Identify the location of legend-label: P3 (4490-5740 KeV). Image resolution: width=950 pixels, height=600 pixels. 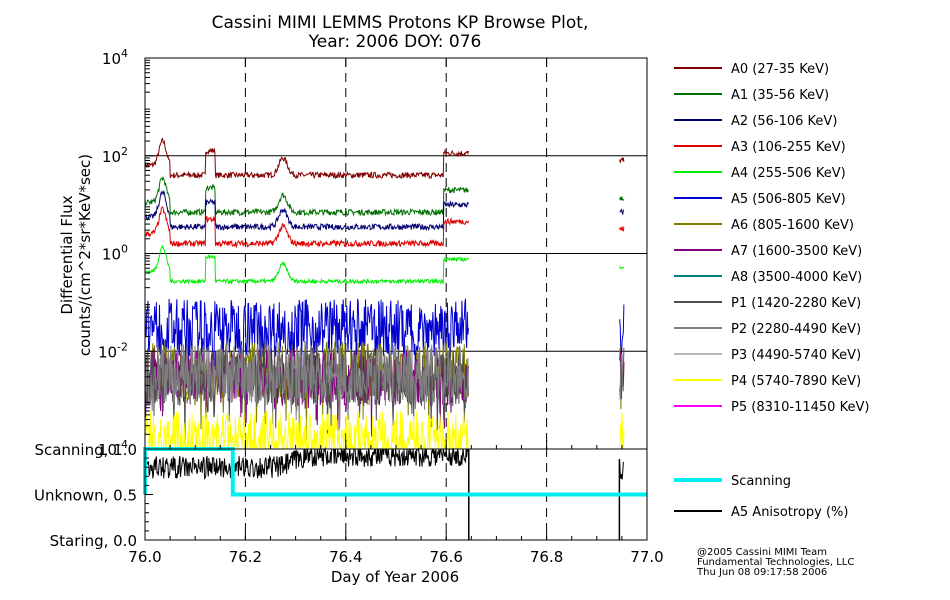
(796, 355).